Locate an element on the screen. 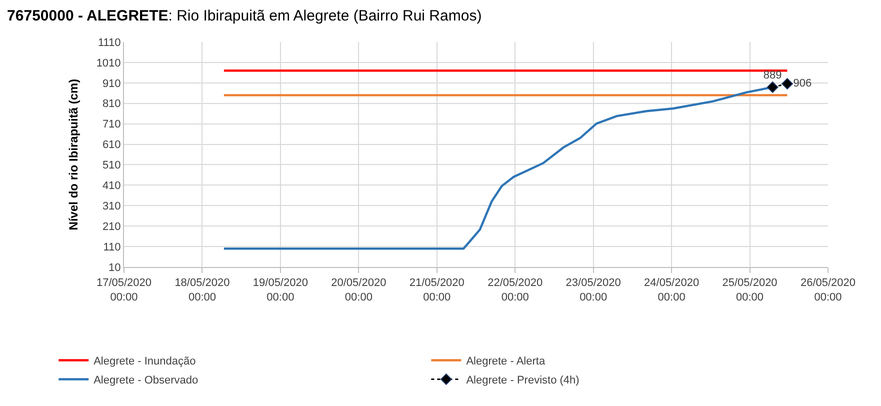 Image resolution: width=881 pixels, height=406 pixels. x-tick-label: 21/05/2020 00:00 is located at coordinates (436, 290).